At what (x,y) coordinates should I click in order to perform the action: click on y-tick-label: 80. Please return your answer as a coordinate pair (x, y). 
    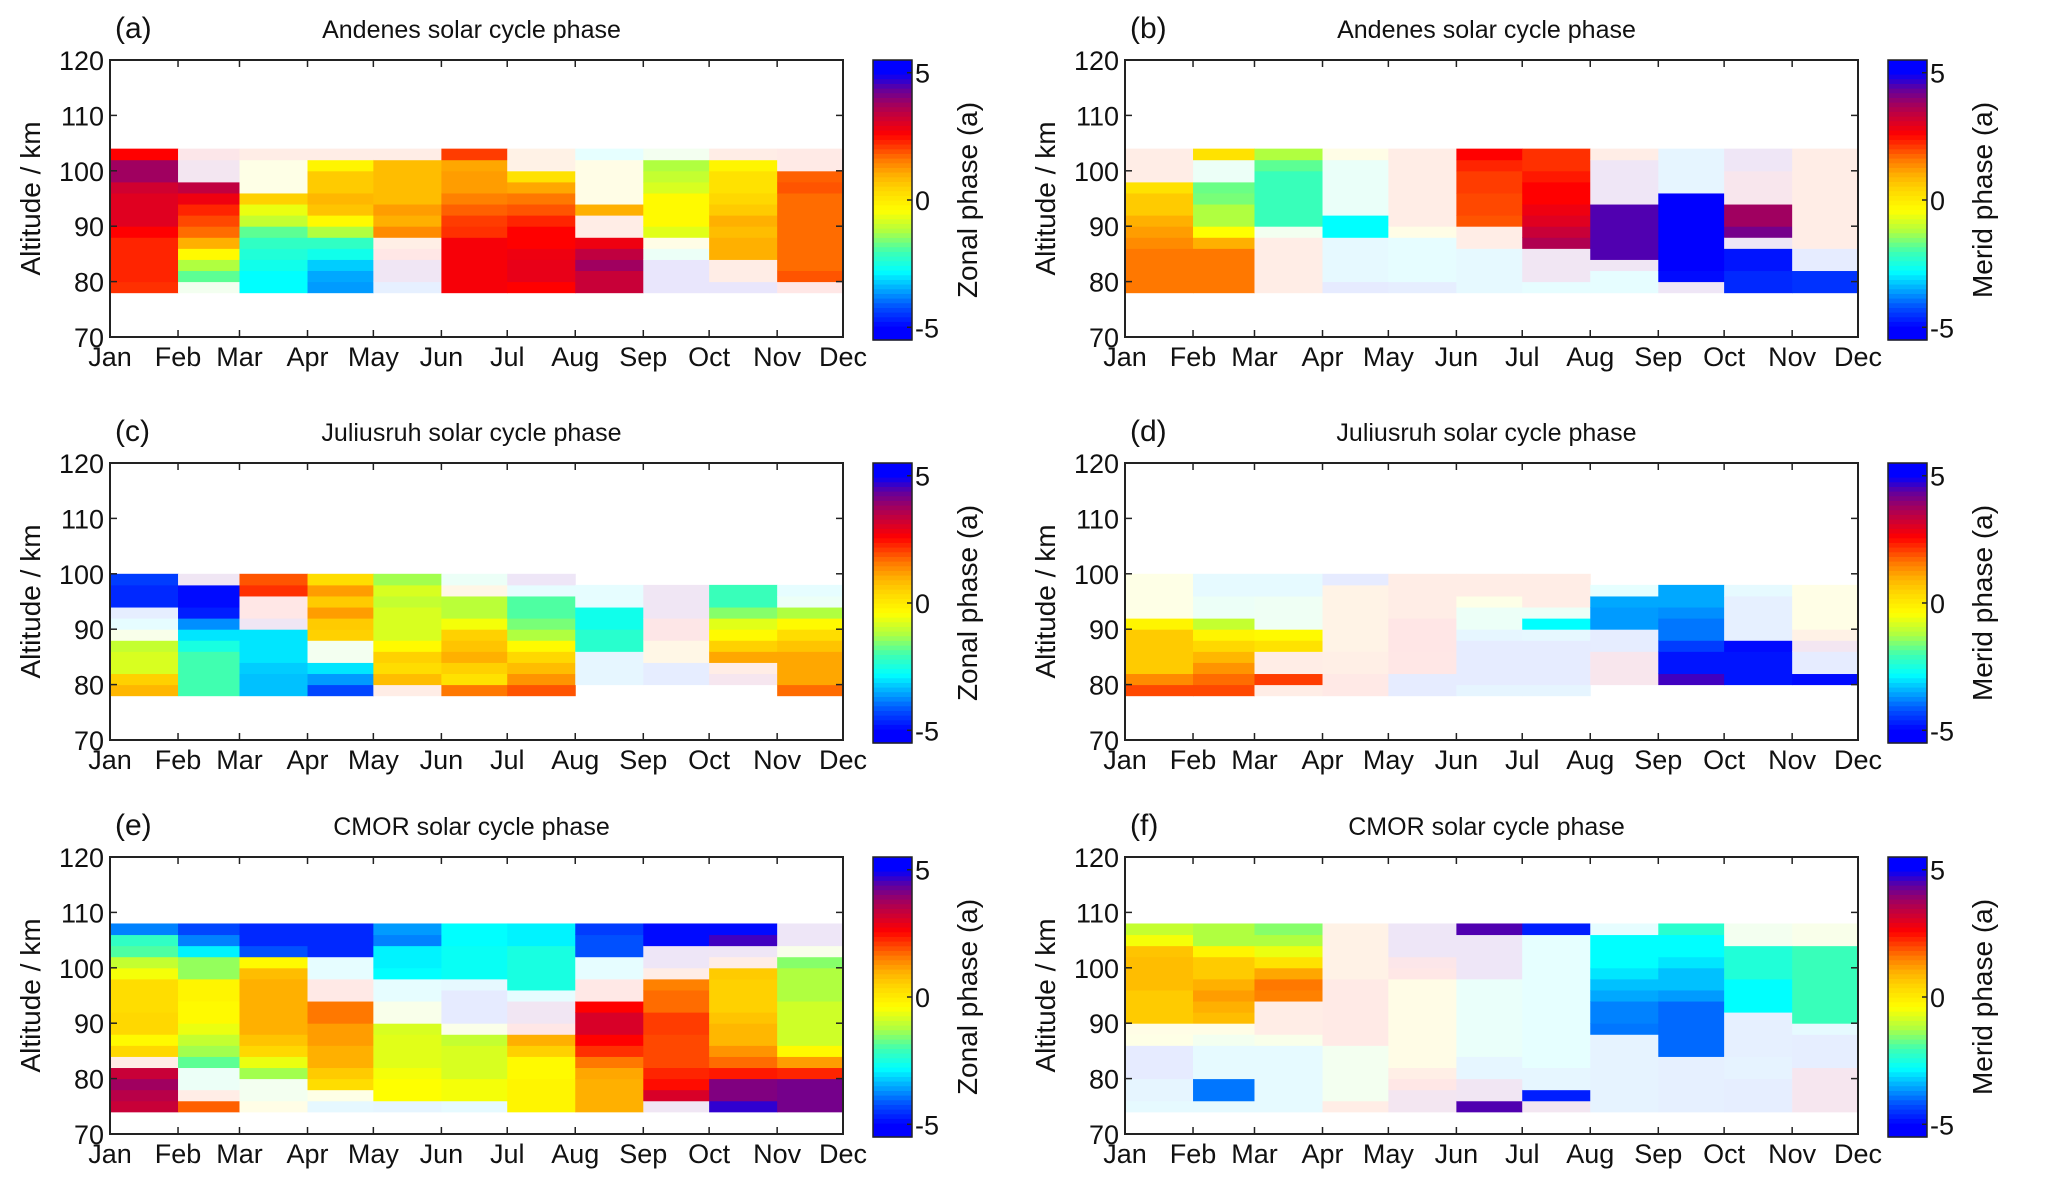
    Looking at the image, I should click on (1104, 1080).